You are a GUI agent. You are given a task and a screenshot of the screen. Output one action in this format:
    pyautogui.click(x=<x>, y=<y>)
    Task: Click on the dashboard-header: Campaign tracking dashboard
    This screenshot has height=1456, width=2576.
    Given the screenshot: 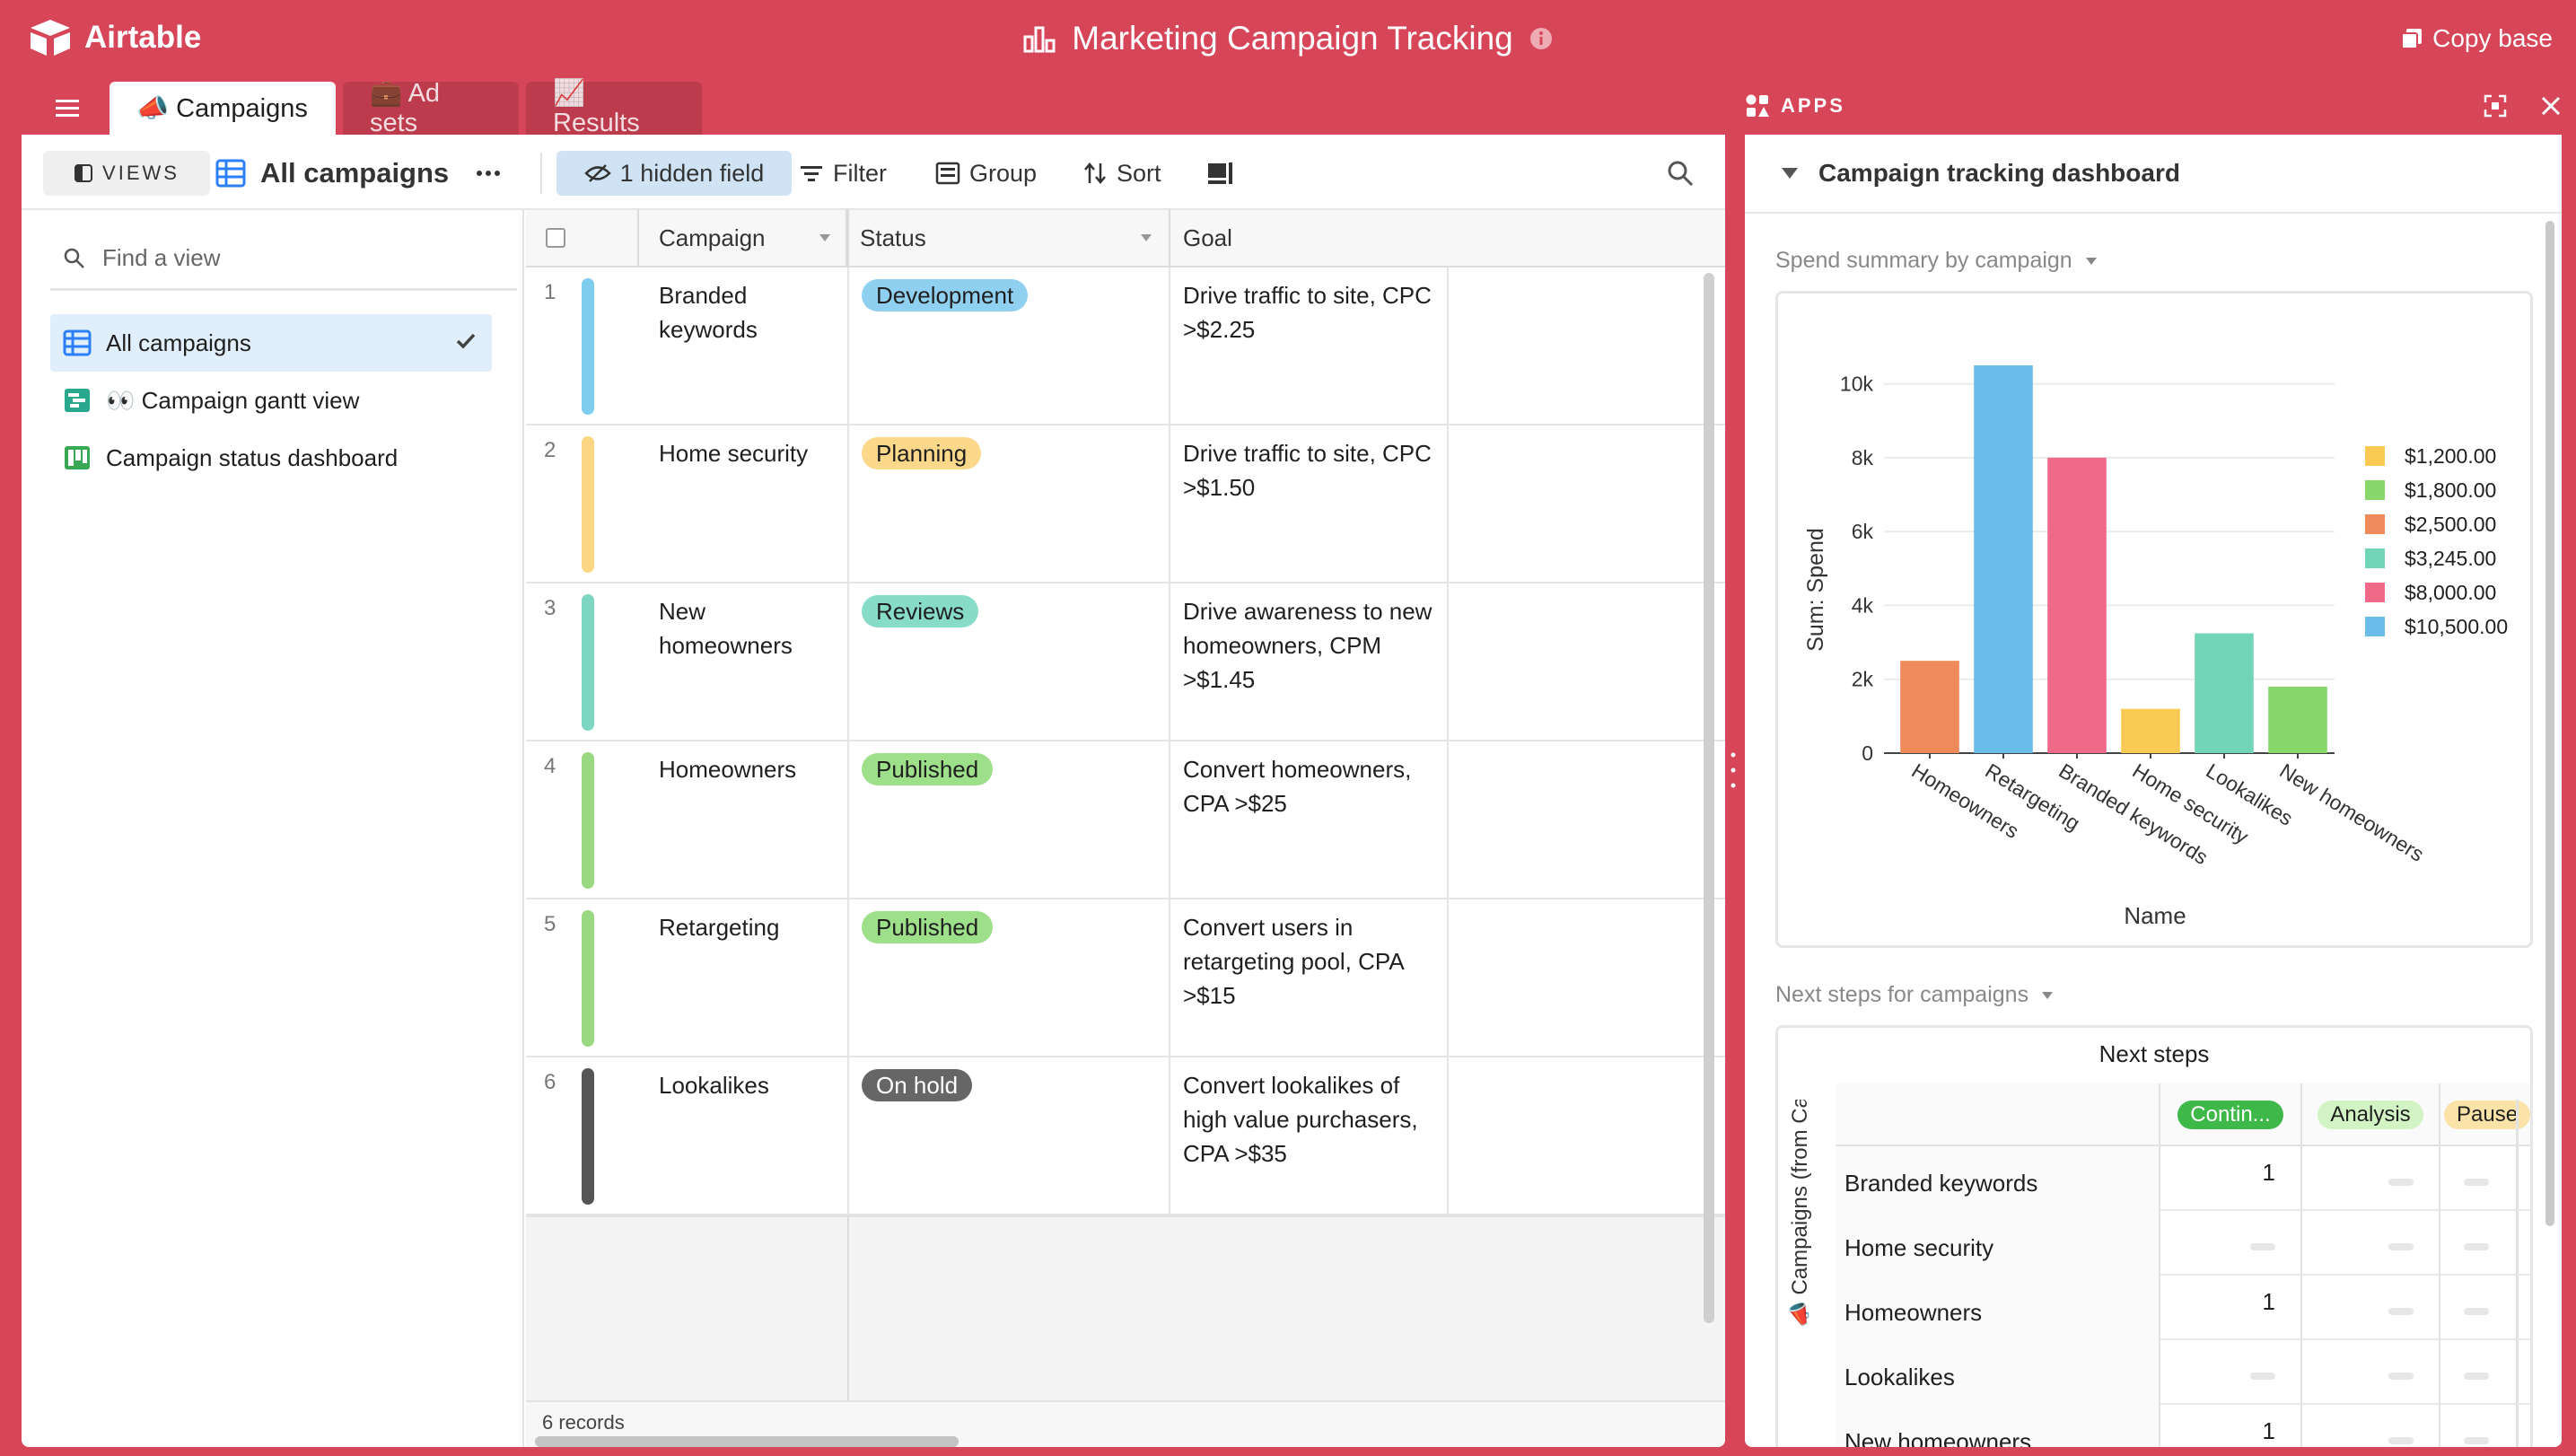 What is the action you would take?
    pyautogui.click(x=2153, y=174)
    